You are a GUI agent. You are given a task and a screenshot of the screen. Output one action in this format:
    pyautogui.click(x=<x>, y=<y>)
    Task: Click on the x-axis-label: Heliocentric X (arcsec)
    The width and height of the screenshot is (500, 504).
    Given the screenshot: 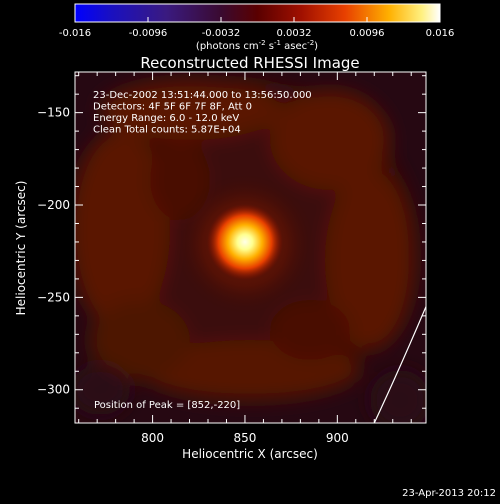 What is the action you would take?
    pyautogui.click(x=250, y=454)
    